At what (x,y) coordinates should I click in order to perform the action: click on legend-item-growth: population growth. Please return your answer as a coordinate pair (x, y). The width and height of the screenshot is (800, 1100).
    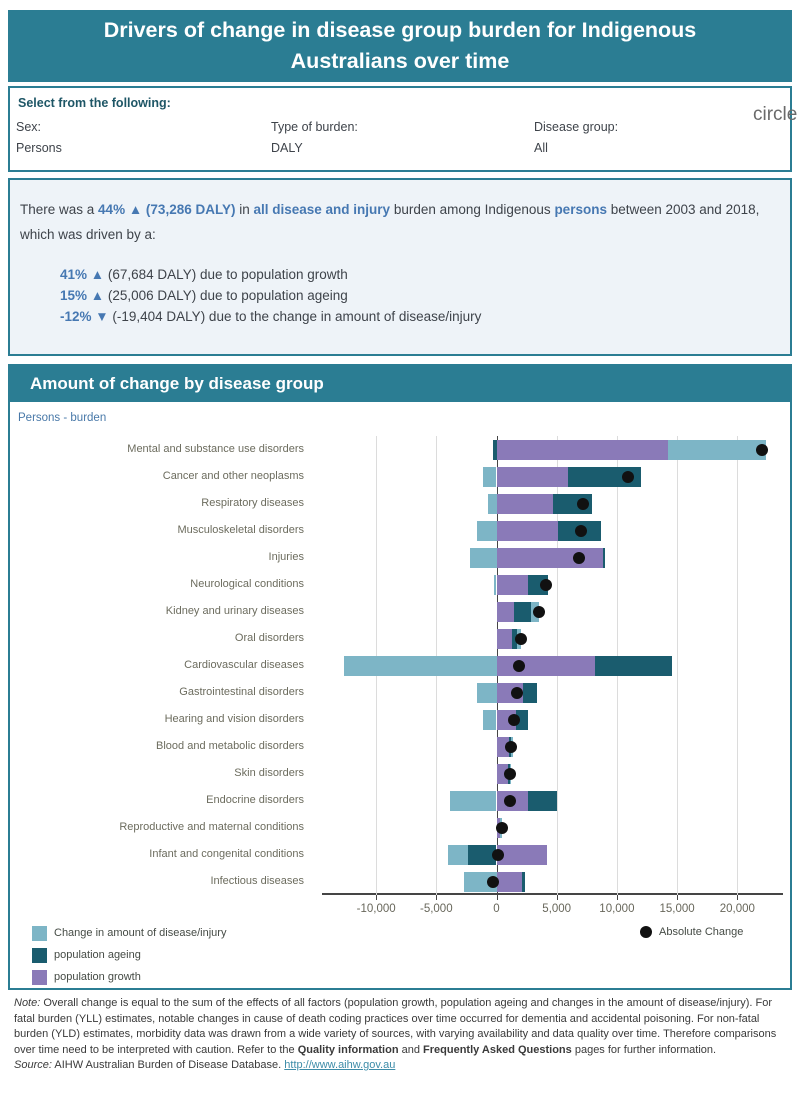
    Looking at the image, I should click on (129, 977).